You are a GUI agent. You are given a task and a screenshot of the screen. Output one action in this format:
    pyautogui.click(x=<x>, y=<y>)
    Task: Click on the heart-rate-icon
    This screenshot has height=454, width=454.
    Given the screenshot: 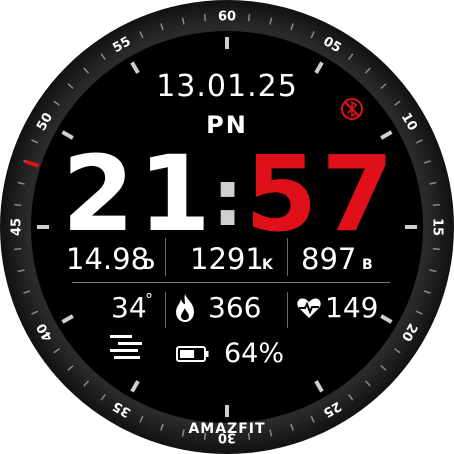 What is the action you would take?
    pyautogui.click(x=309, y=308)
    